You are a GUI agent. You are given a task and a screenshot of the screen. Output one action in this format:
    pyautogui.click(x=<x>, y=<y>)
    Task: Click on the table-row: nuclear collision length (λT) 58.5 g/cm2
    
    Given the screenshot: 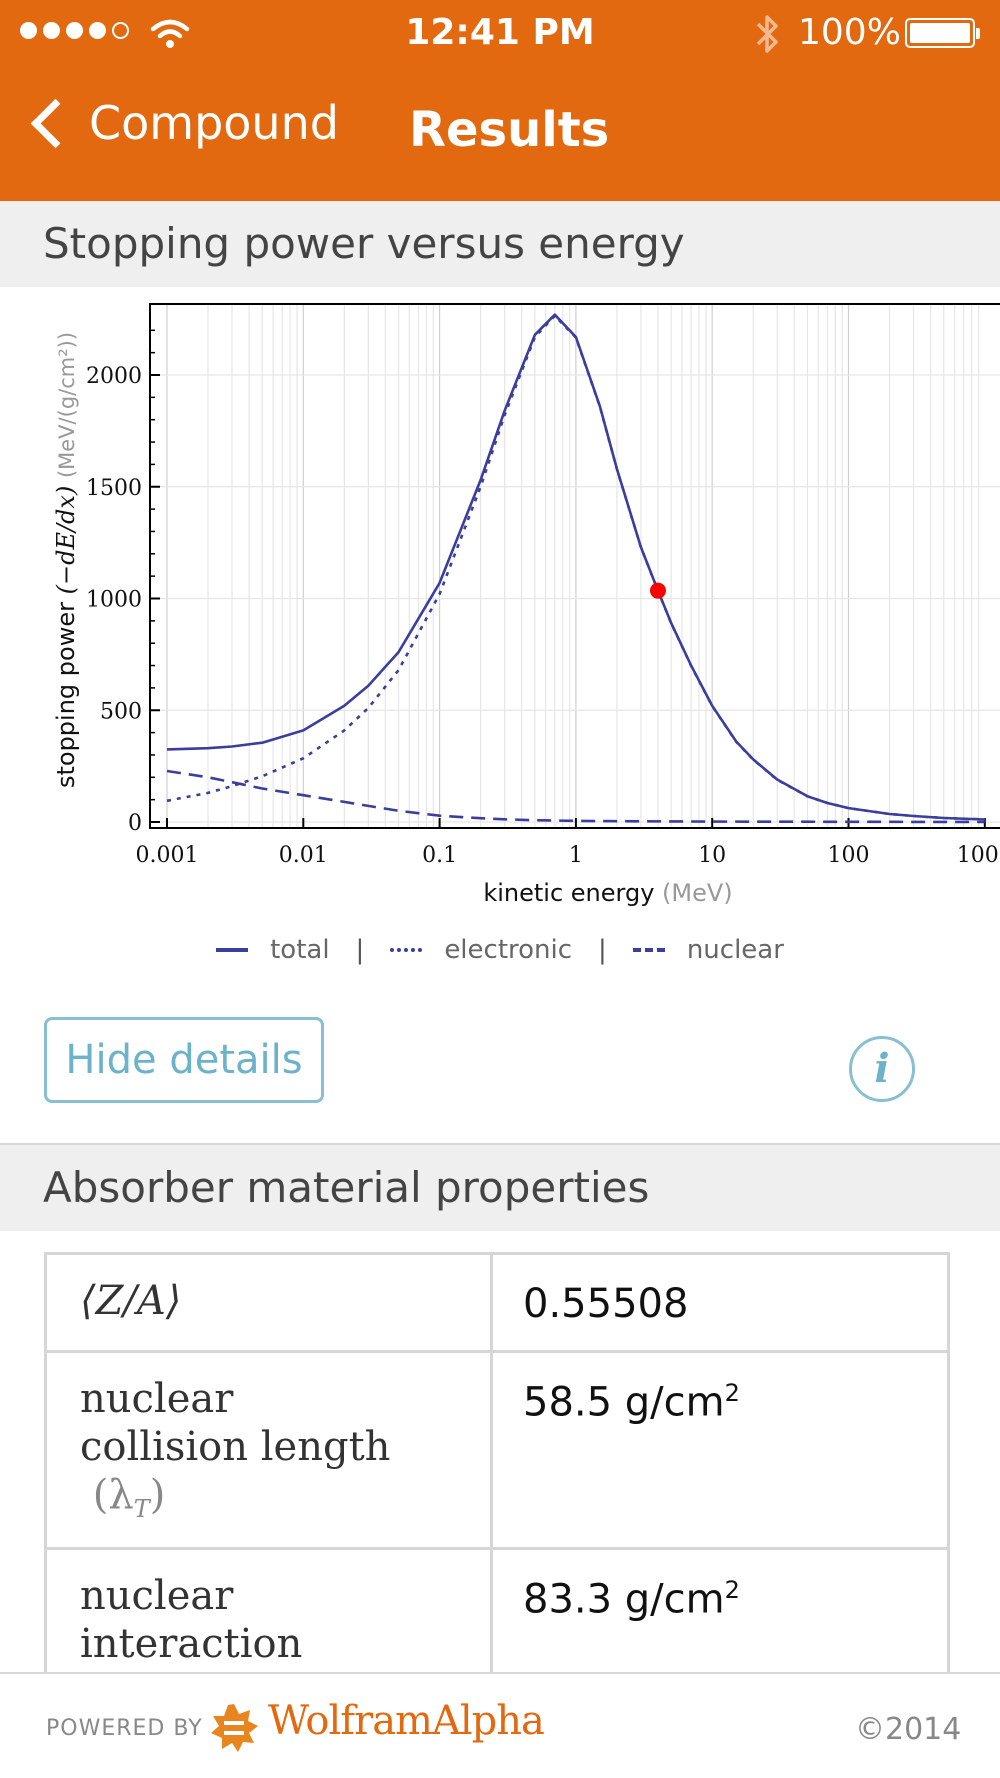 What is the action you would take?
    pyautogui.click(x=497, y=1450)
    